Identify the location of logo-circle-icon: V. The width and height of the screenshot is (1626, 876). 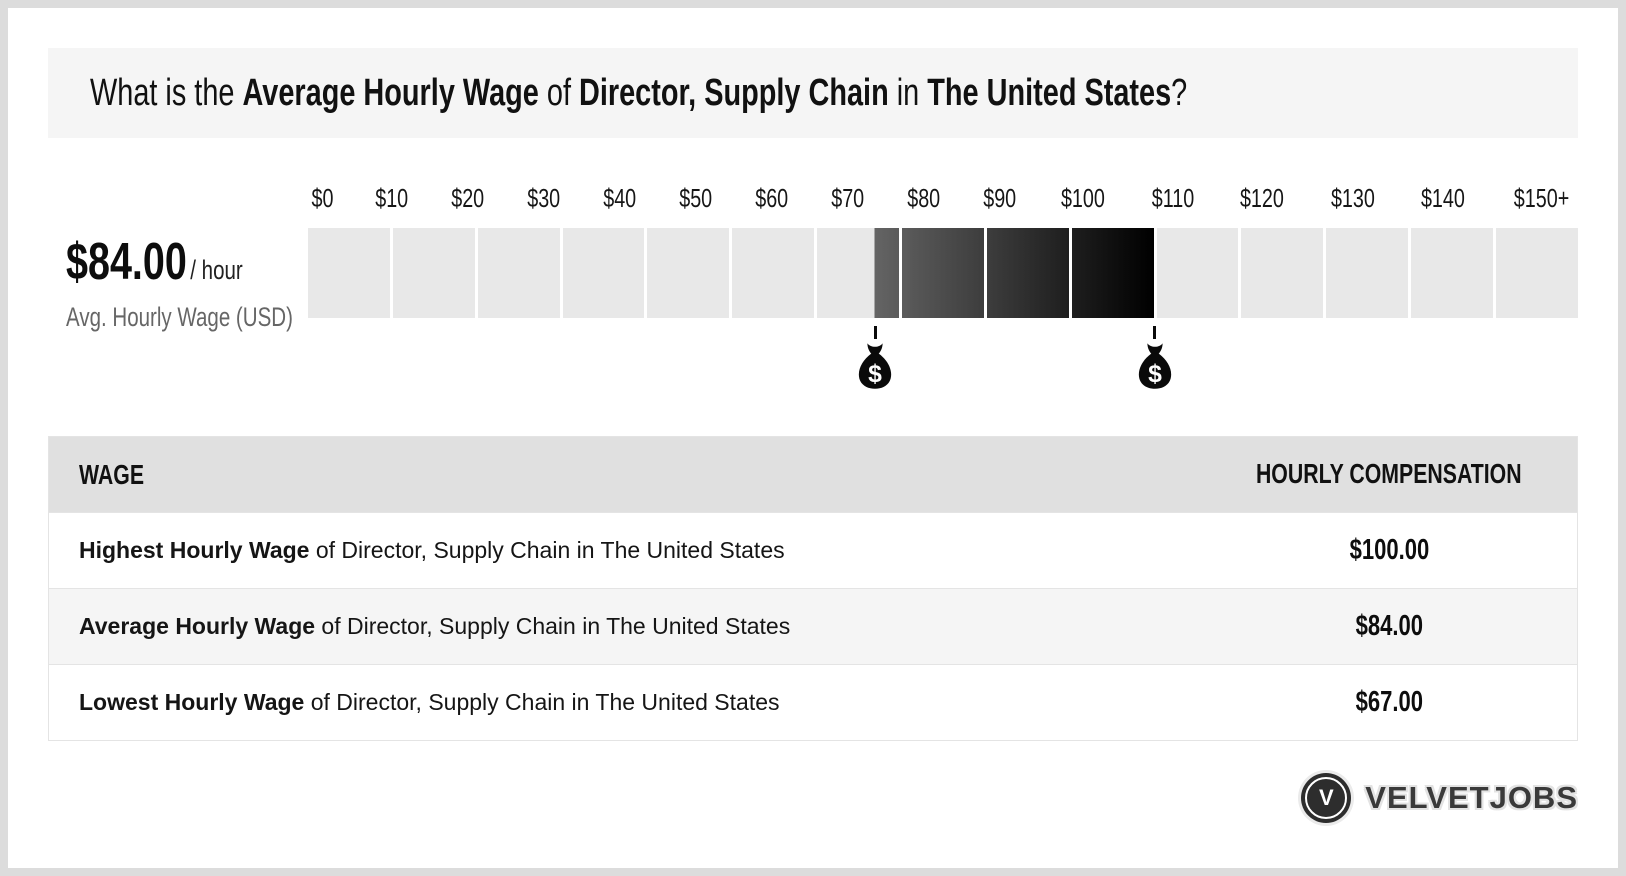
(1326, 798).